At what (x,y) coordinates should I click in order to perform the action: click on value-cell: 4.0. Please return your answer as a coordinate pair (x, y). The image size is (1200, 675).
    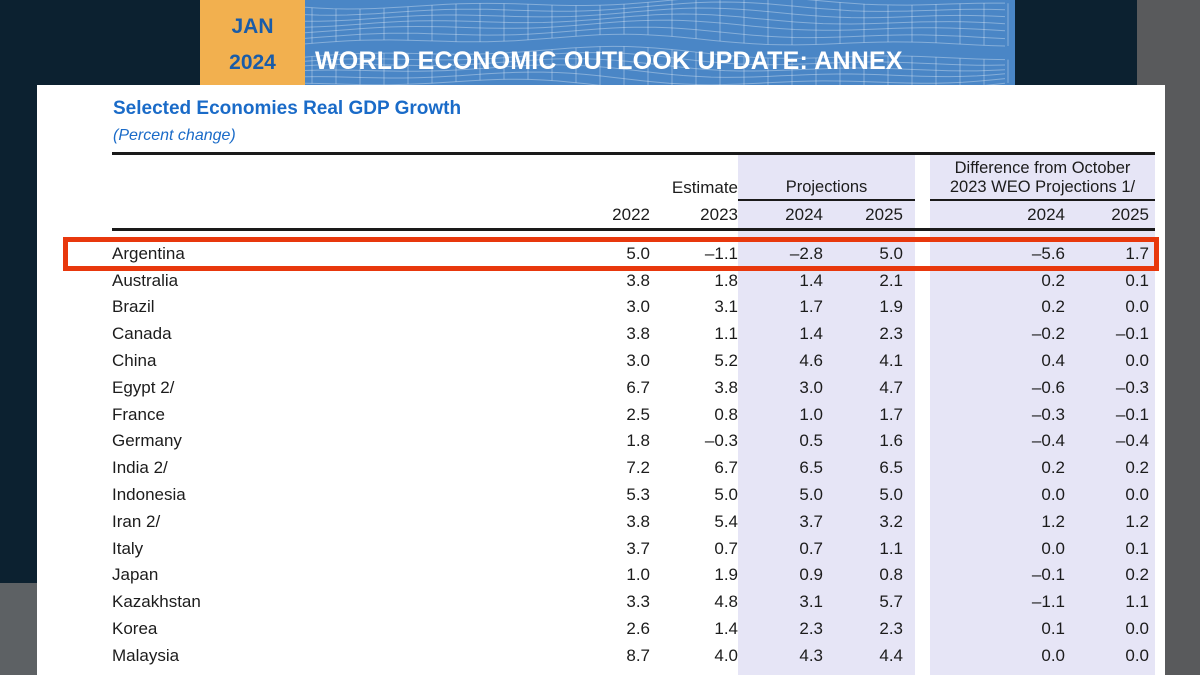
    Looking at the image, I should click on (726, 655).